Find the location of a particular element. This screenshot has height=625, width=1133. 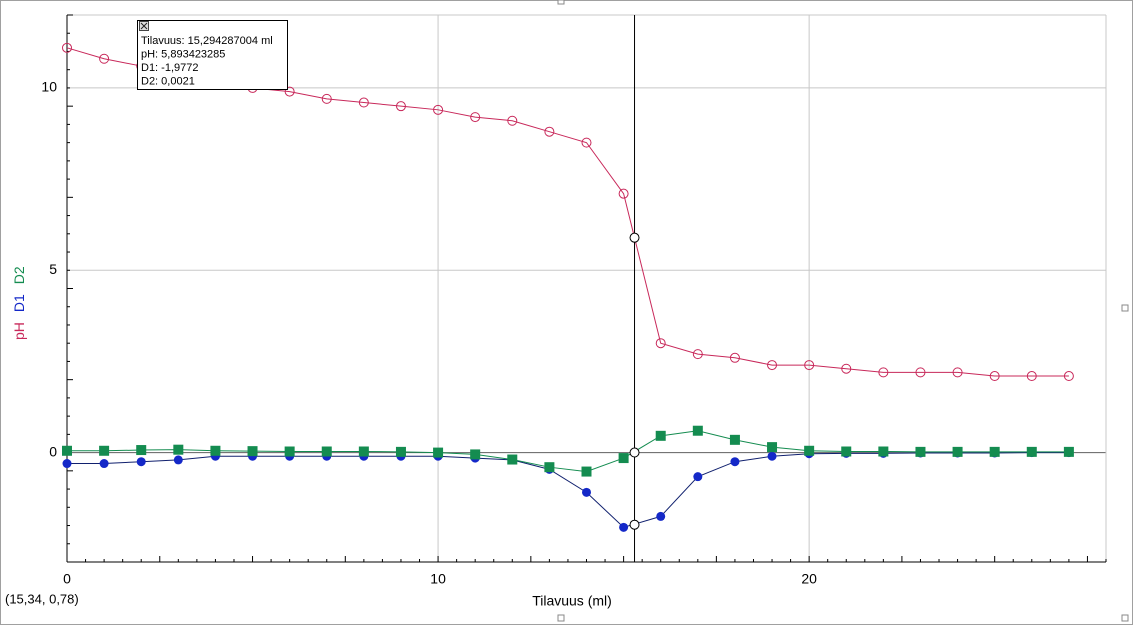

legend-entry: pH is located at coordinates (19, 331).